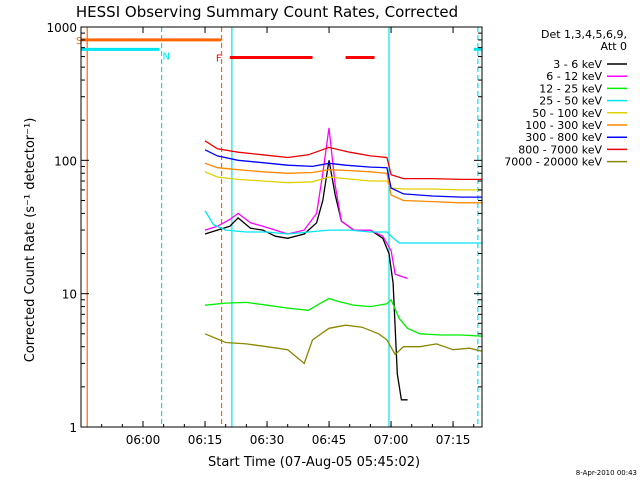 The image size is (640, 480). Describe the element at coordinates (577, 64) in the screenshot. I see `legend-label-3-6-kev: 3 - 6 keV` at that location.